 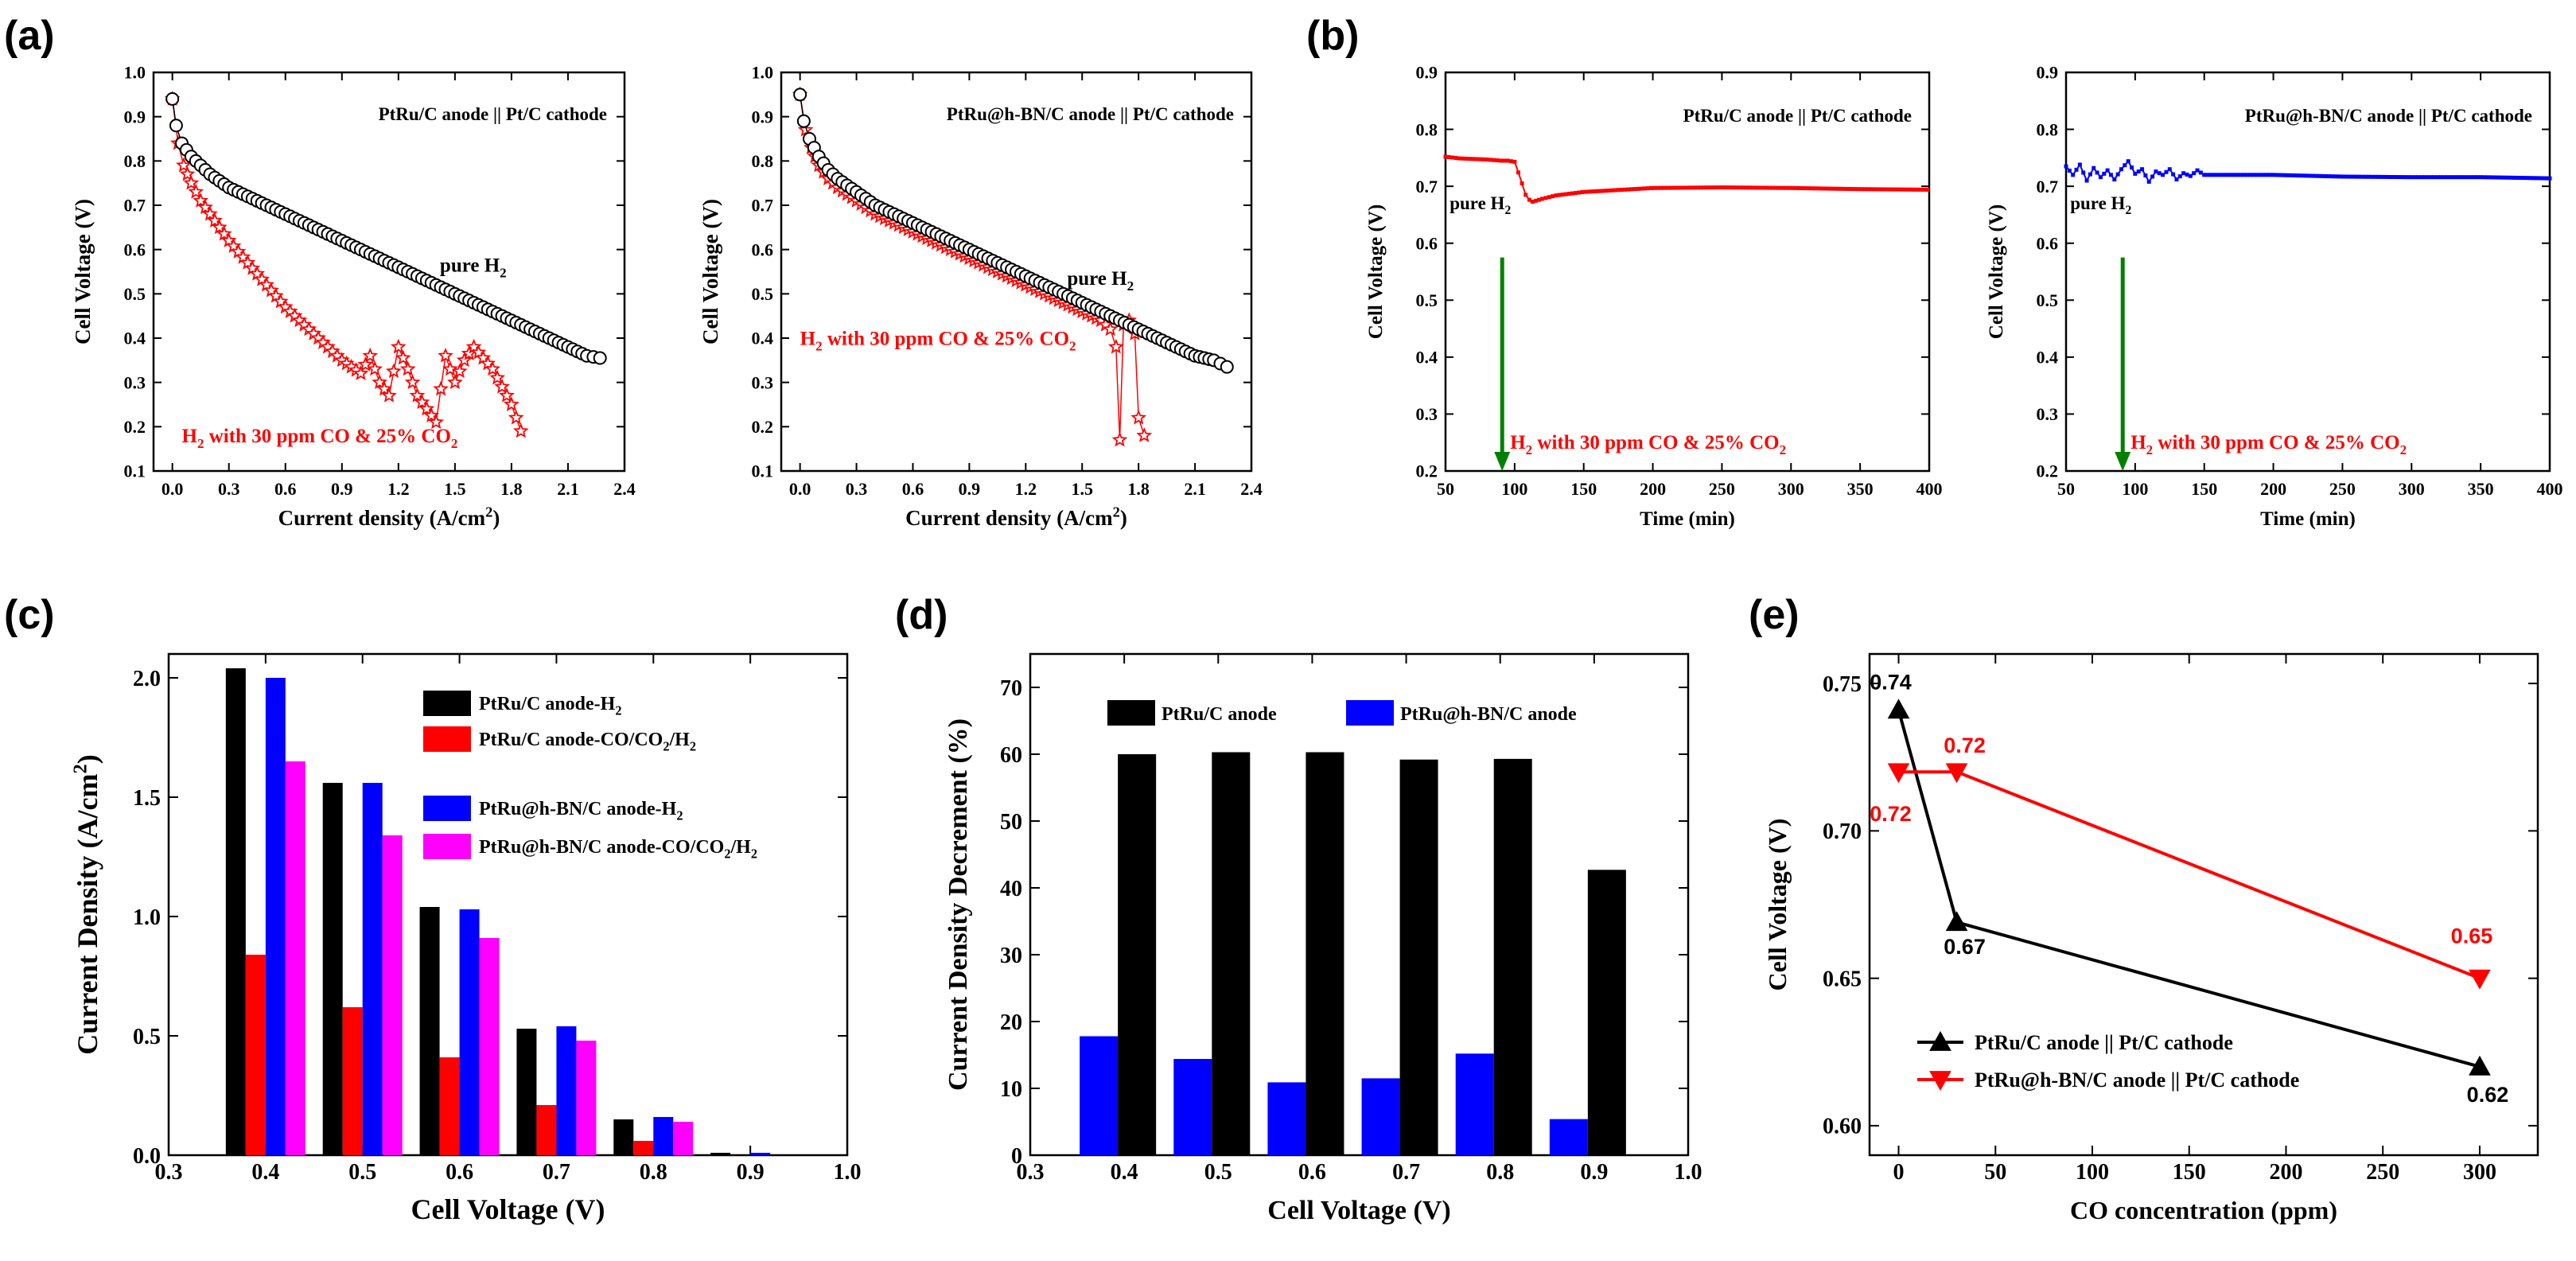 I want to click on x-tick-label: 2.1, so click(x=1195, y=489).